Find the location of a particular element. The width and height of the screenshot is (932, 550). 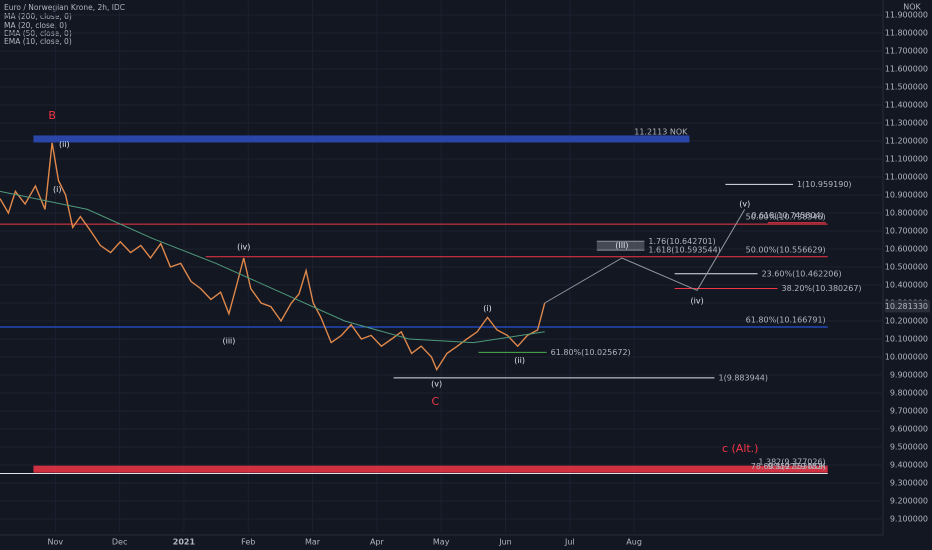

level-label: 1(9.883944) is located at coordinates (744, 377).